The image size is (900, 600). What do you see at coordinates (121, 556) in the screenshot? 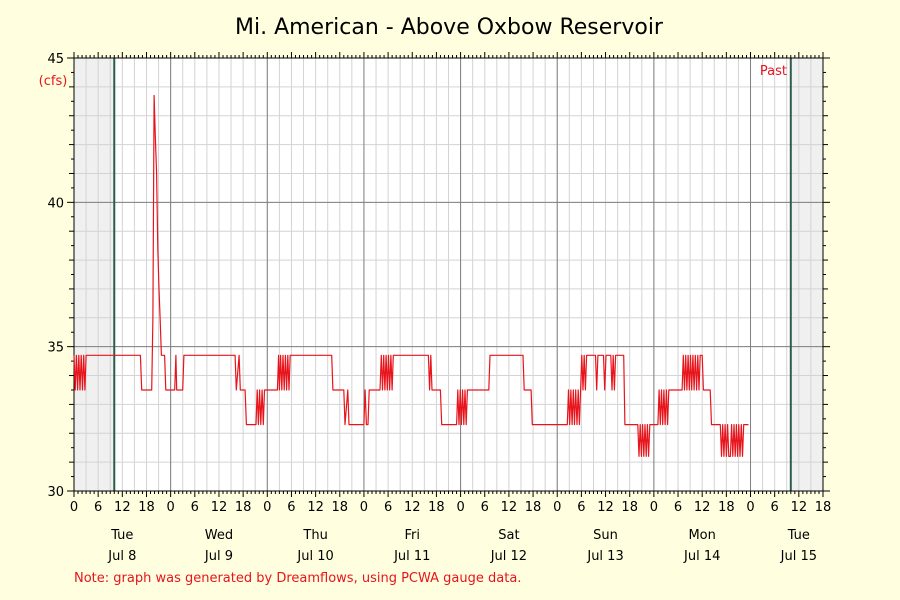
I see `date-label: Jul 8` at bounding box center [121, 556].